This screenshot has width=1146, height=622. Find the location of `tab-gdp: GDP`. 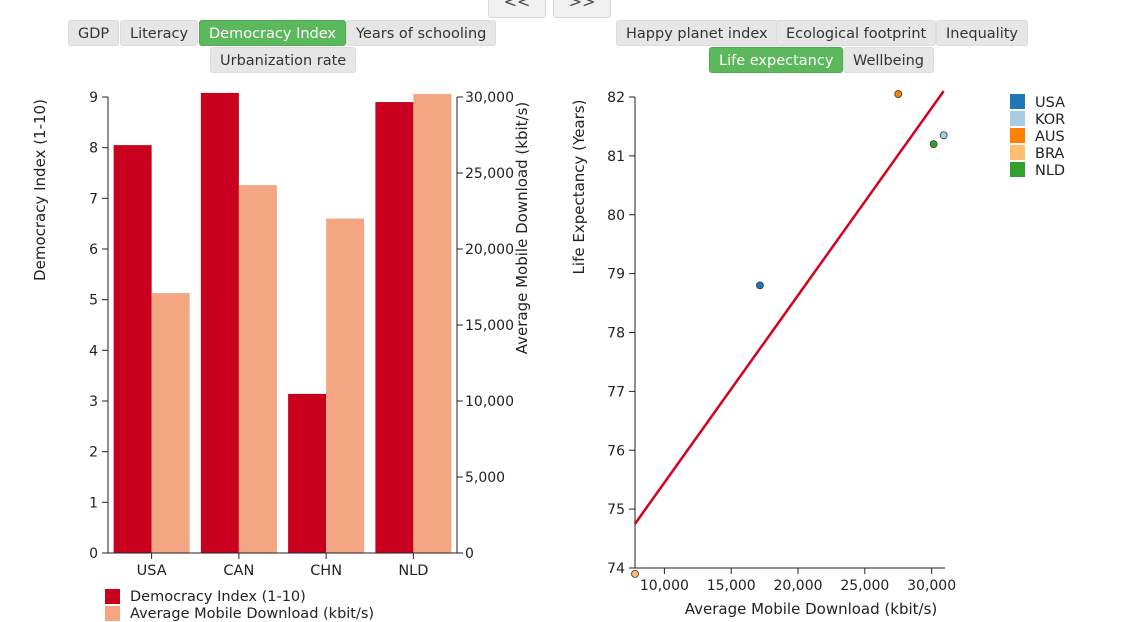

tab-gdp: GDP is located at coordinates (94, 33).